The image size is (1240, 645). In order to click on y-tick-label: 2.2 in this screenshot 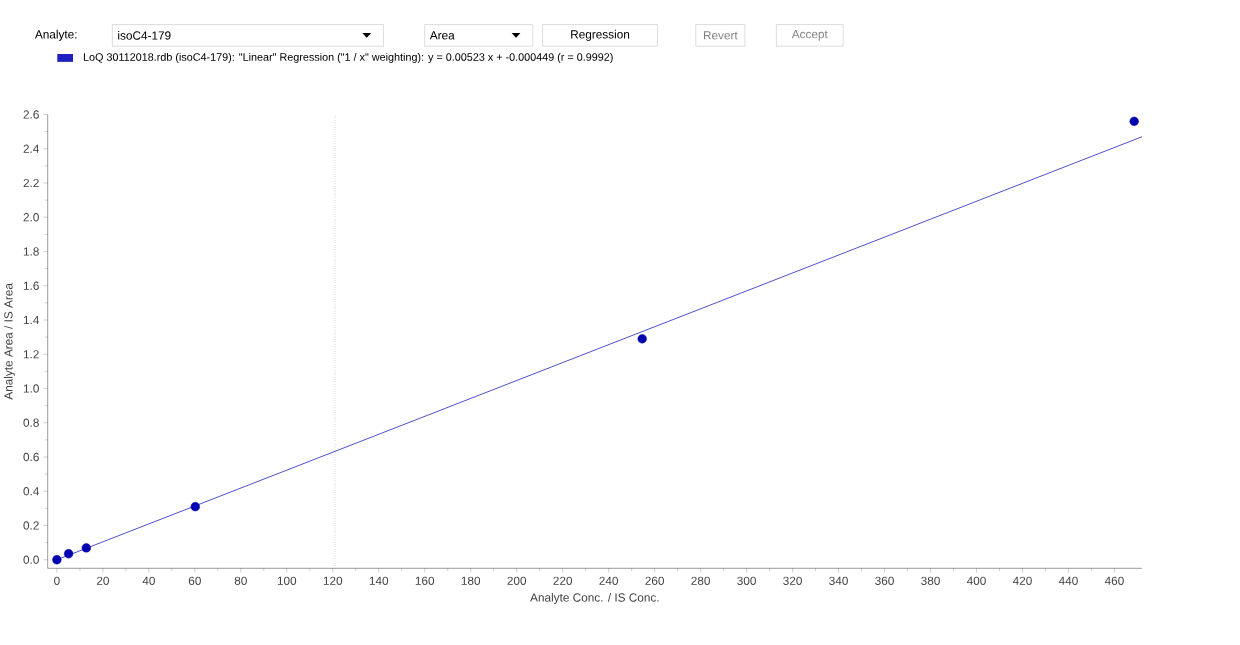, I will do `click(31, 182)`.